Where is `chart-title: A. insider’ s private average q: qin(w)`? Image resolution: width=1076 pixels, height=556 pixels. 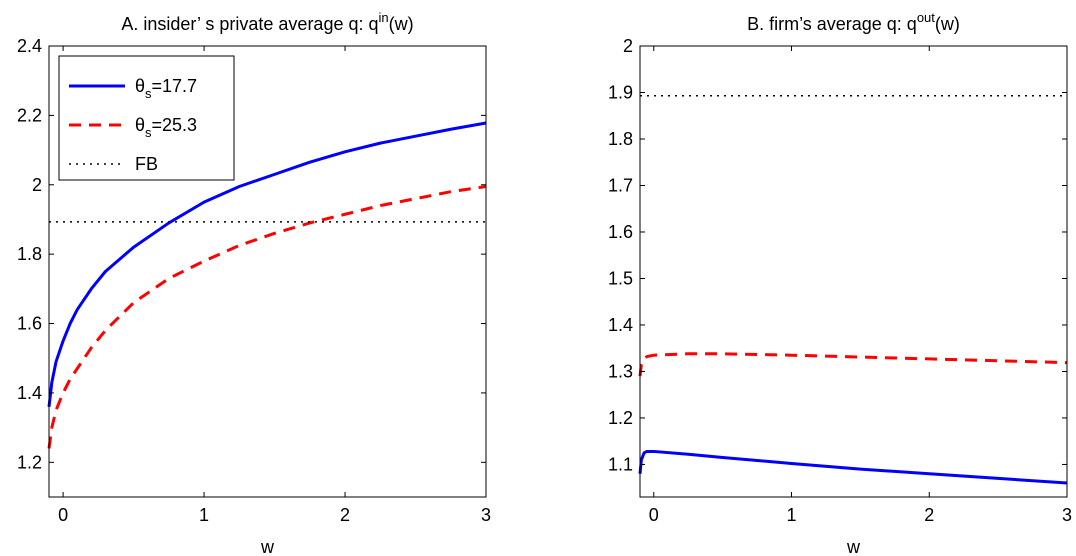 chart-title: A. insider’ s private average q: qin(w) is located at coordinates (267, 22).